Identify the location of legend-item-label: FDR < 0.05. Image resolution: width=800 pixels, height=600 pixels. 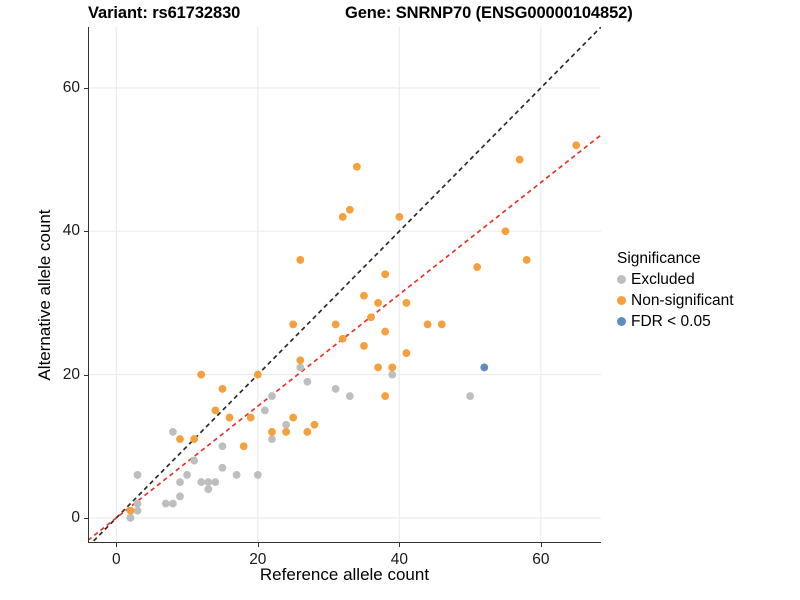
(671, 321).